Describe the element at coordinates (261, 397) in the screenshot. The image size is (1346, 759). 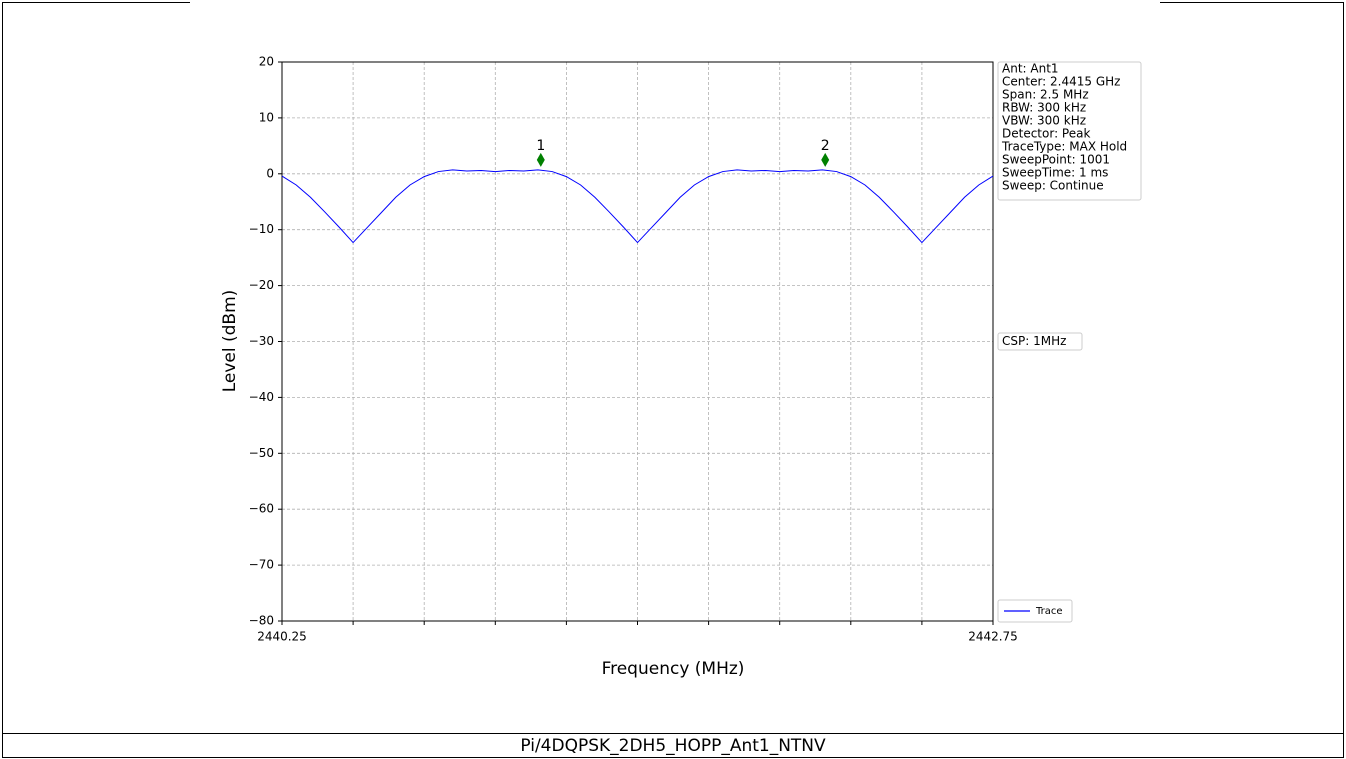
I see `y-tick-label: −40` at that location.